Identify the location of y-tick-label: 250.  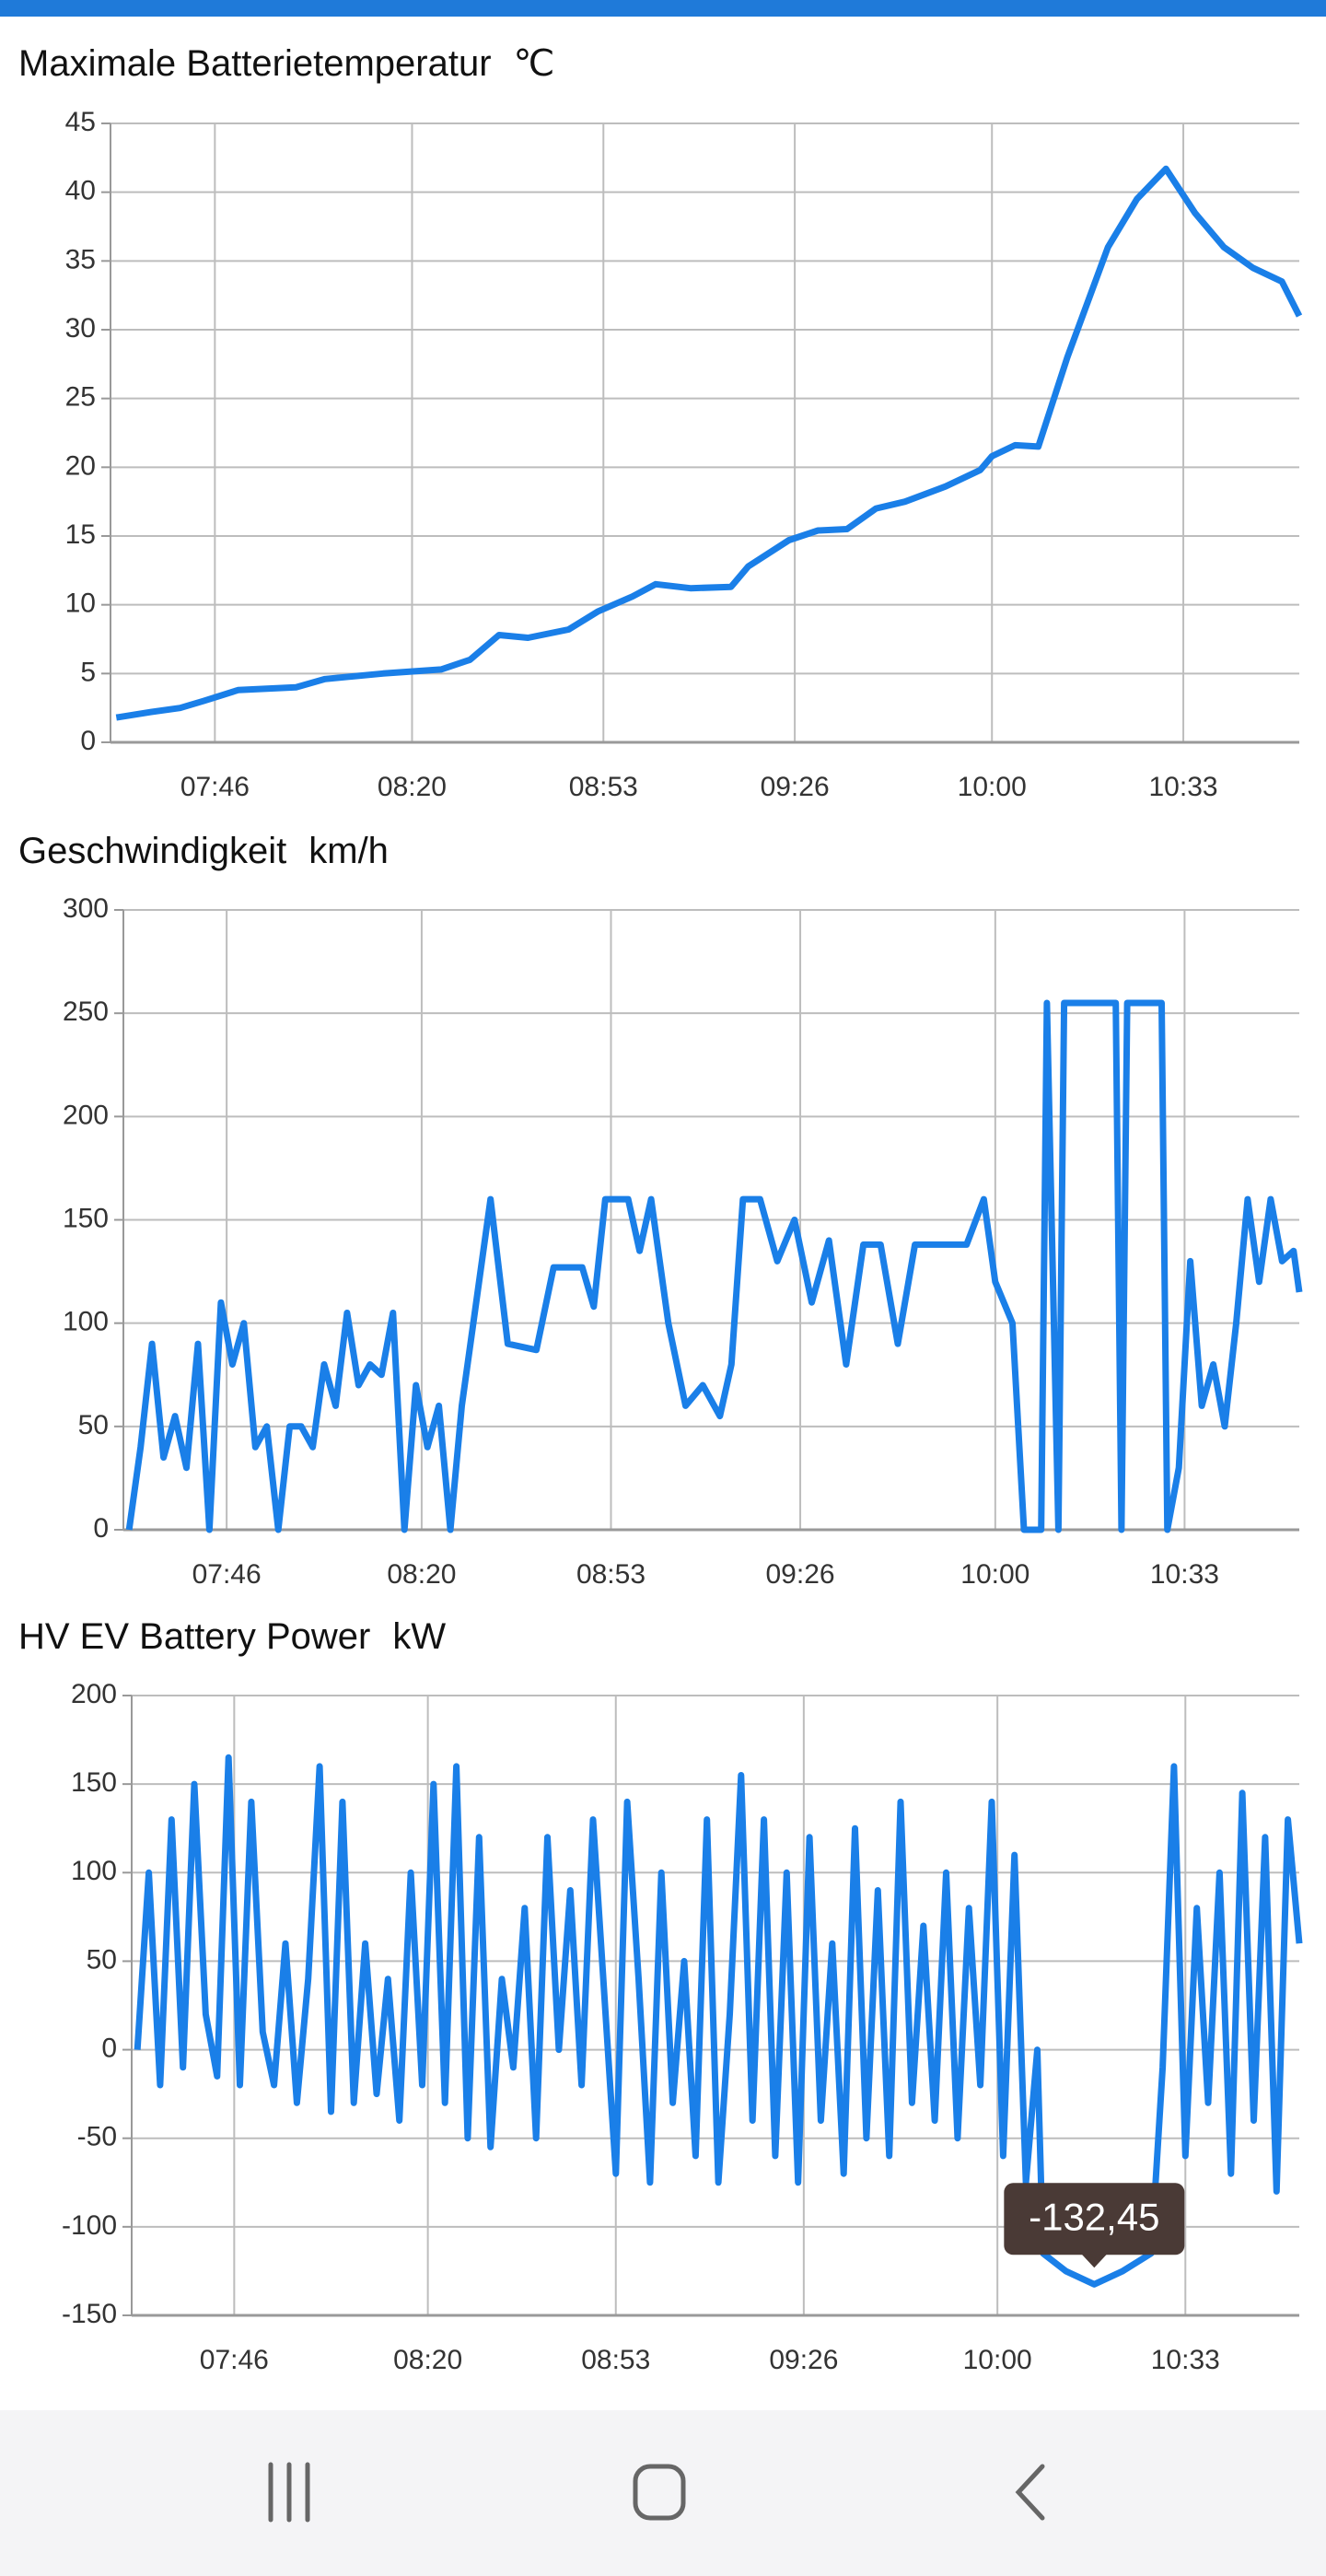
(86, 1012).